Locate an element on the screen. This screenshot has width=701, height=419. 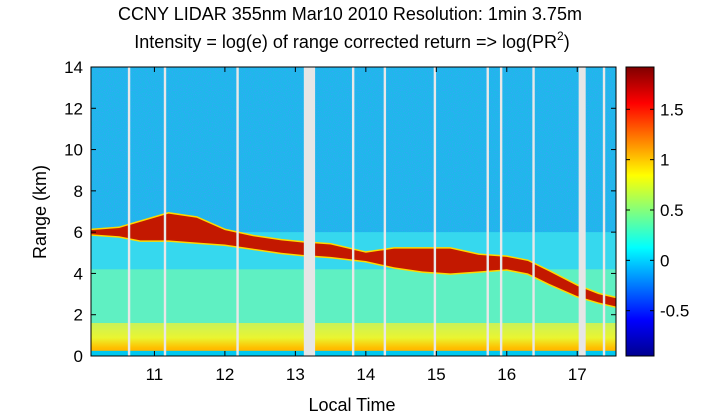
y-axis-label: Range (km) is located at coordinates (40, 212).